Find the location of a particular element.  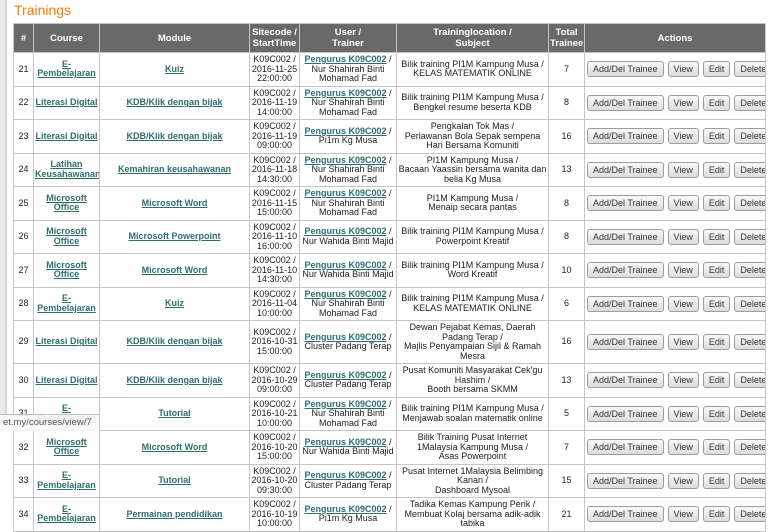

module-link: Permainan pendidikan is located at coordinates (174, 514).